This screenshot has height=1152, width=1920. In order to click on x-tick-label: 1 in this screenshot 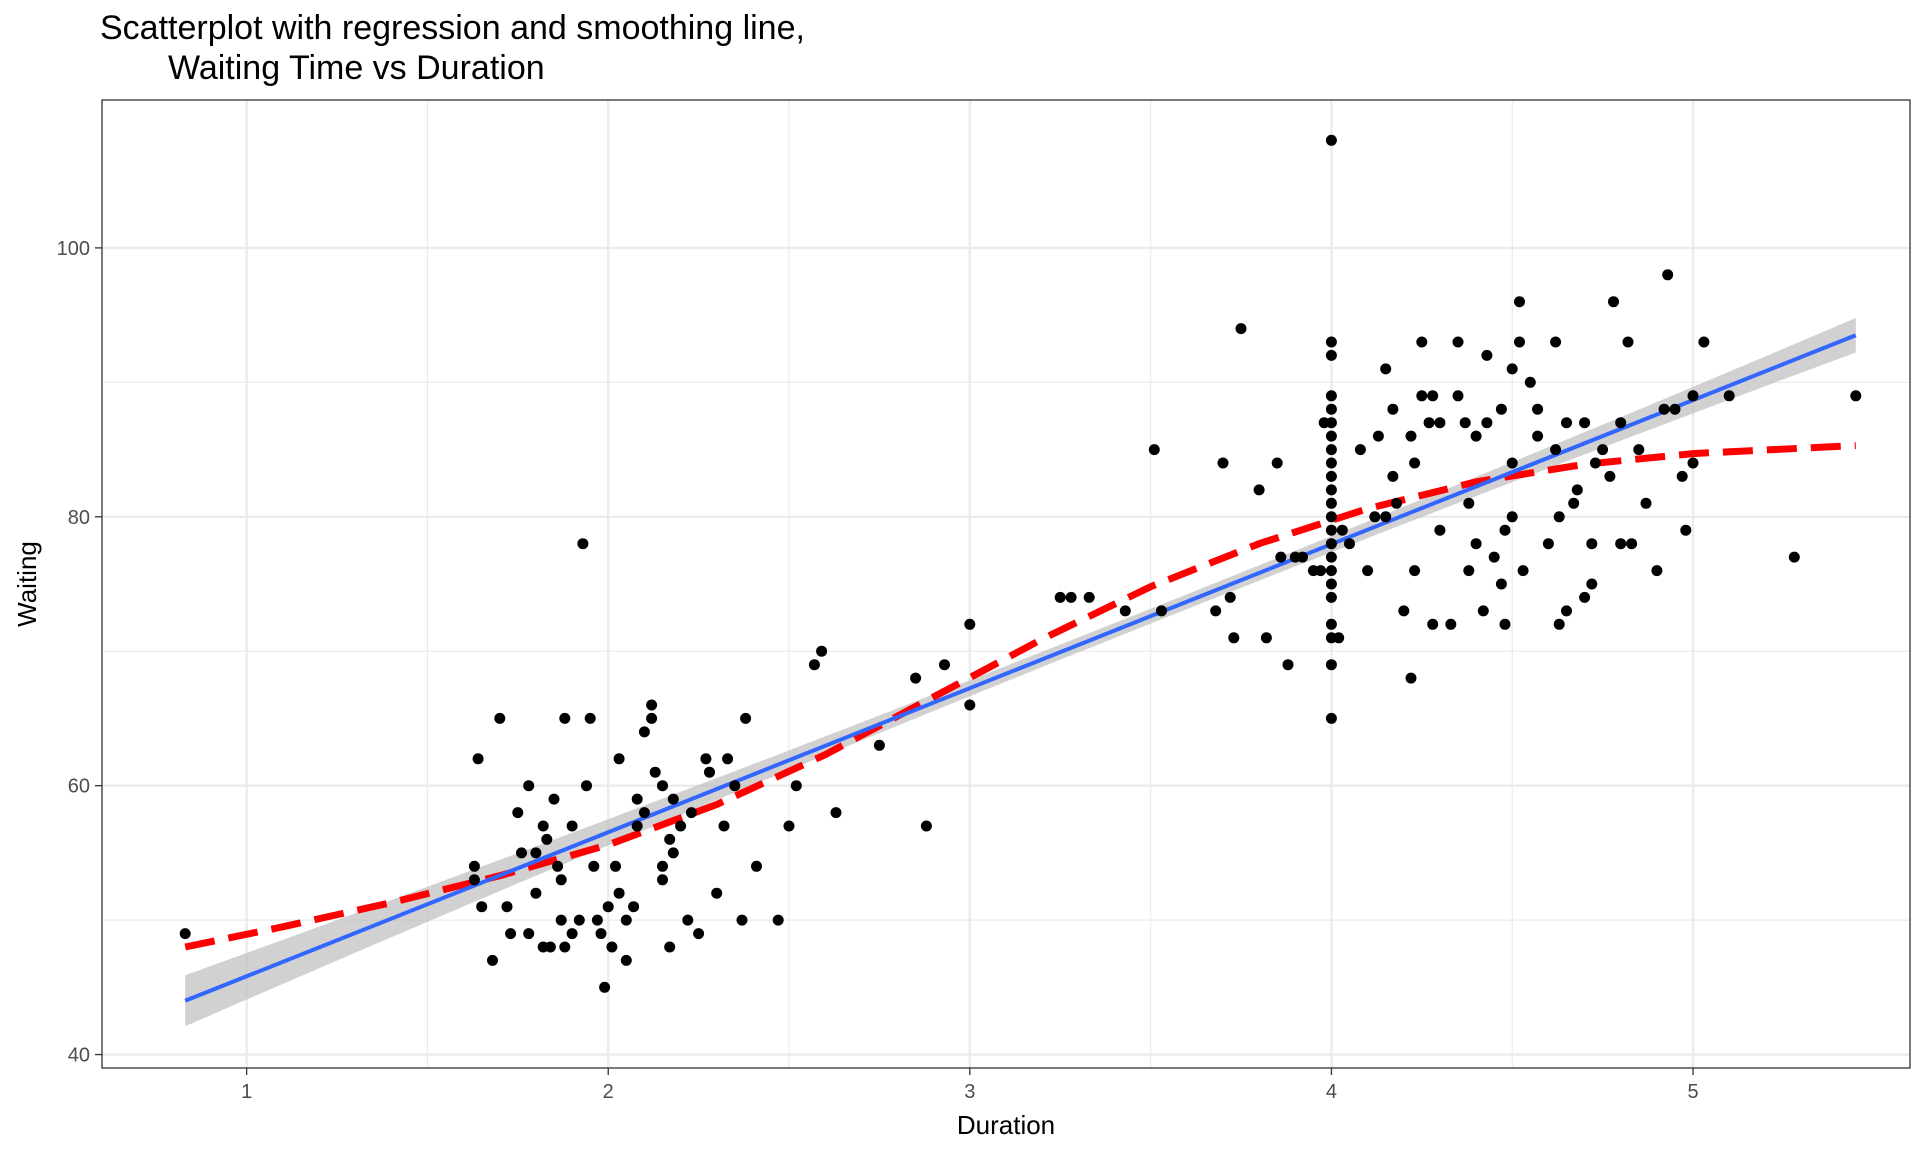, I will do `click(246, 1092)`.